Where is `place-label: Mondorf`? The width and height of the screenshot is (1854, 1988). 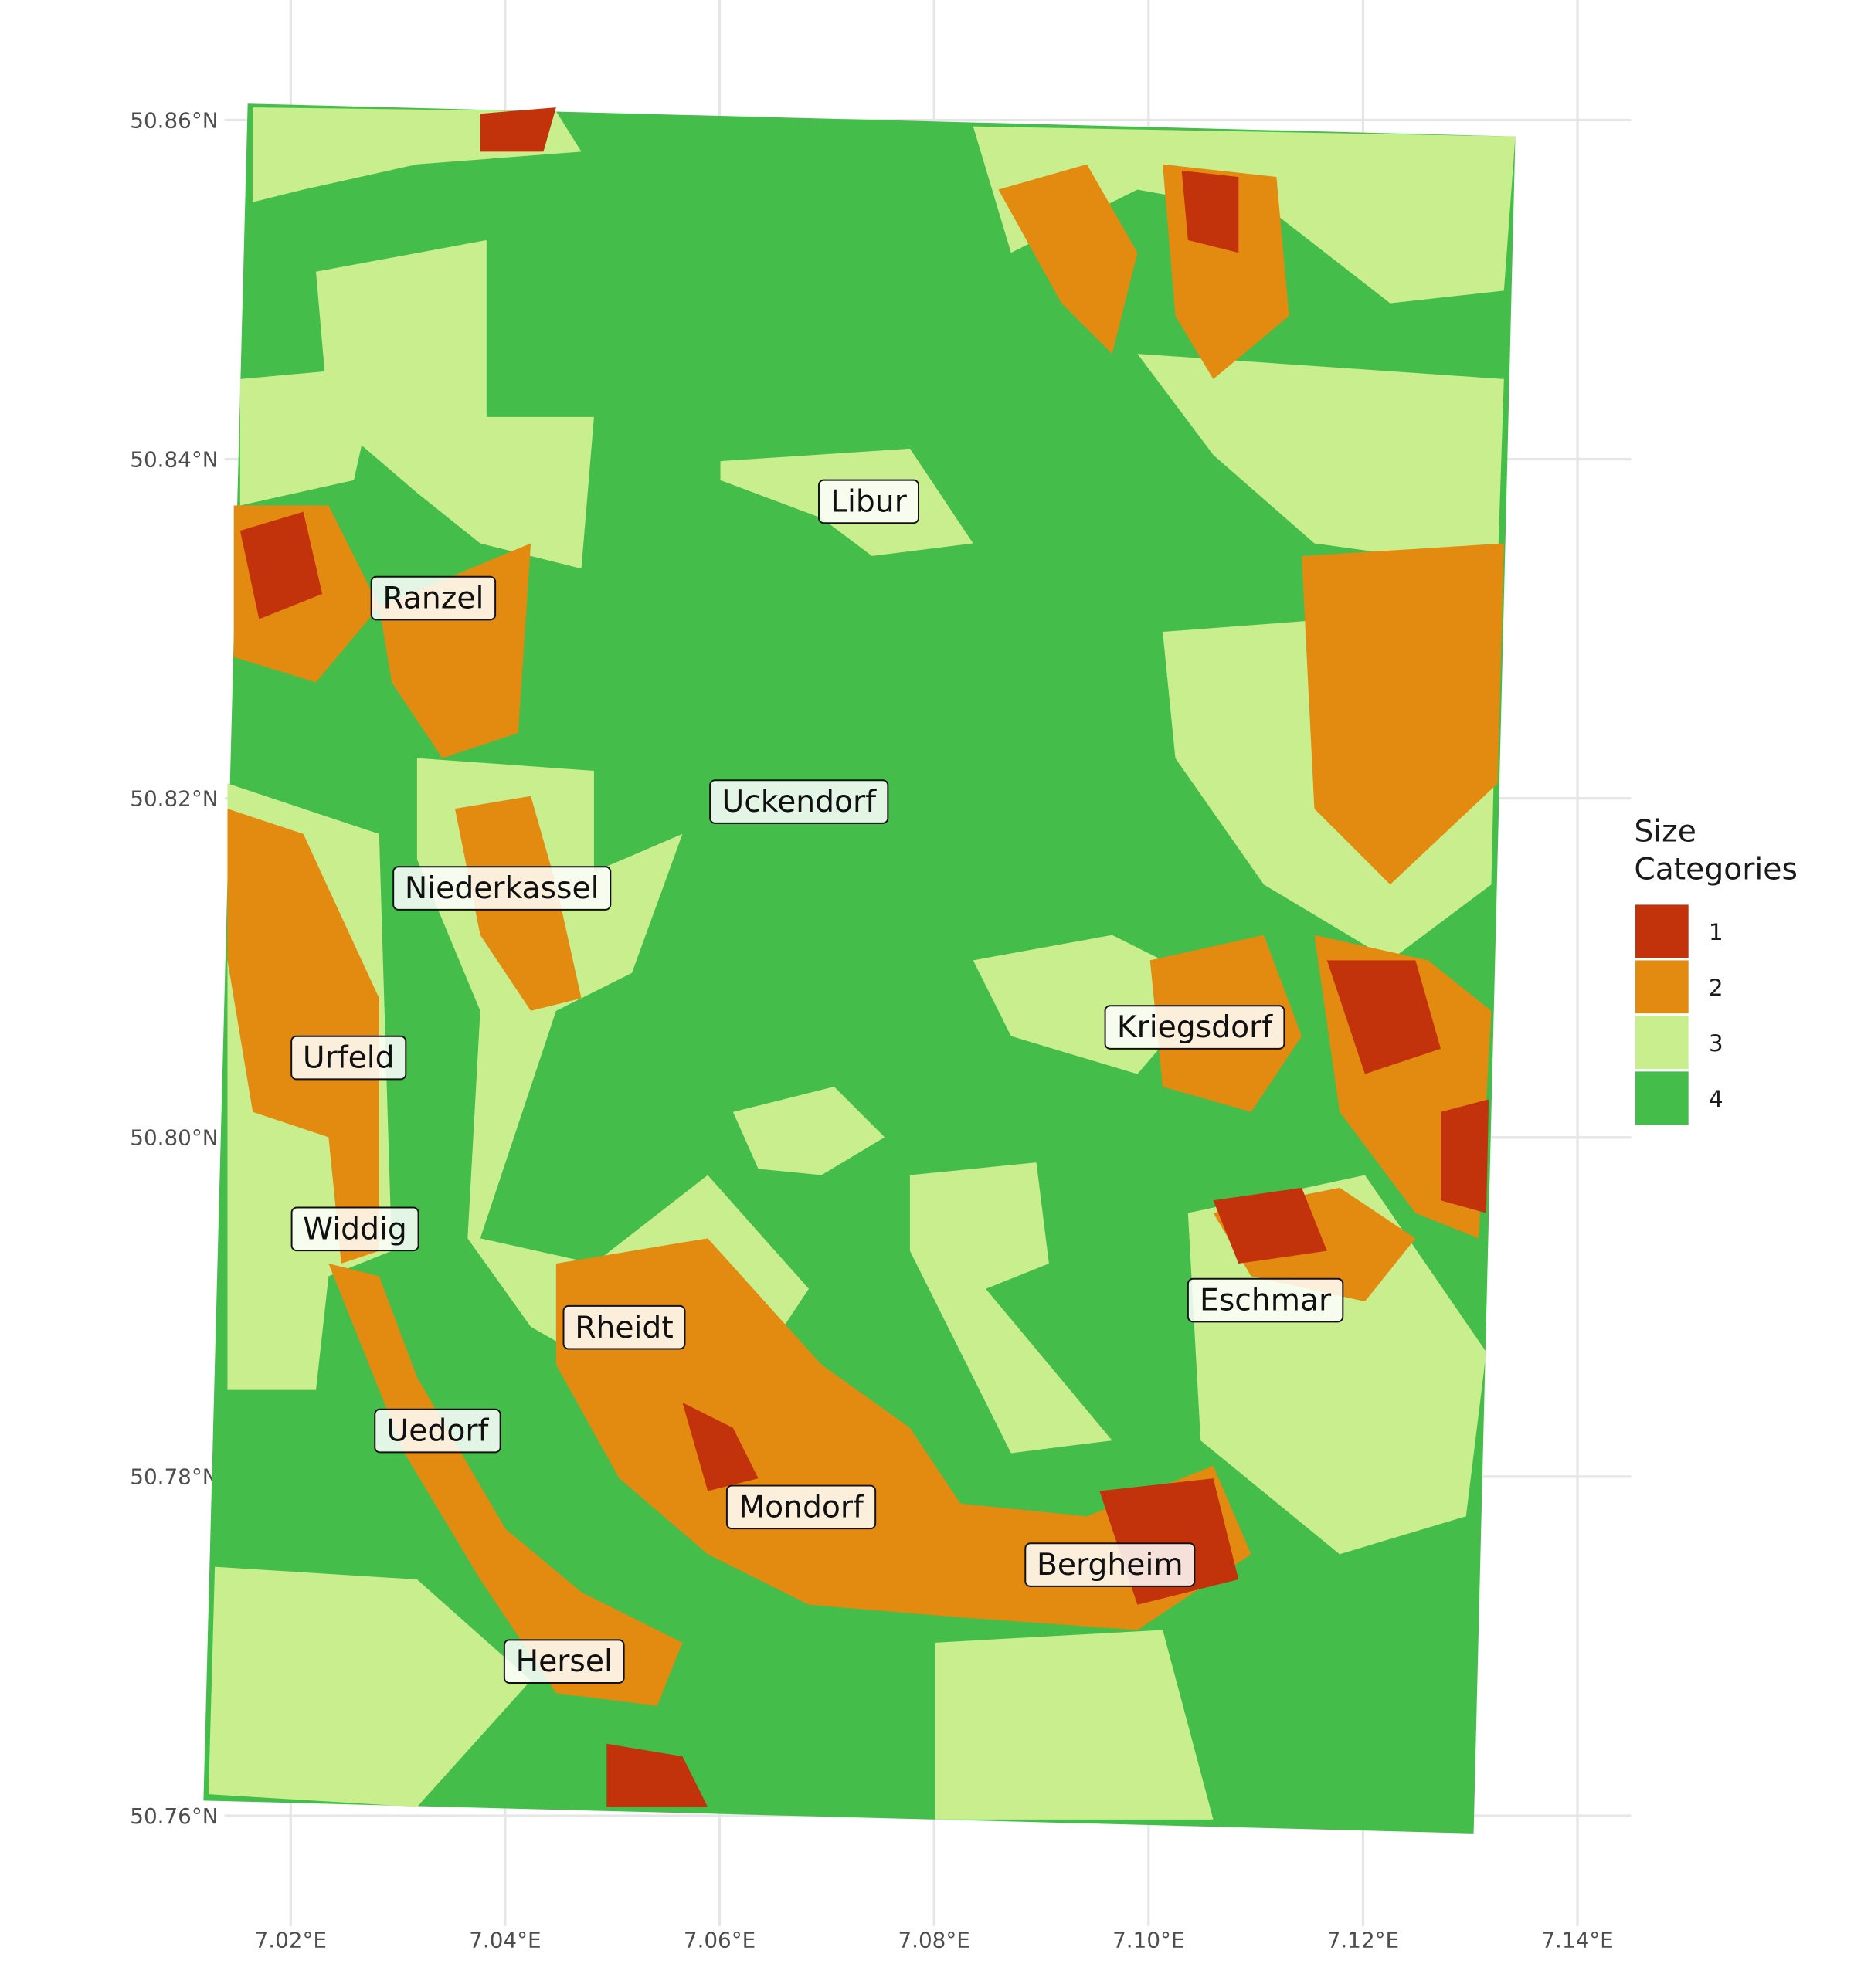 place-label: Mondorf is located at coordinates (801, 1507).